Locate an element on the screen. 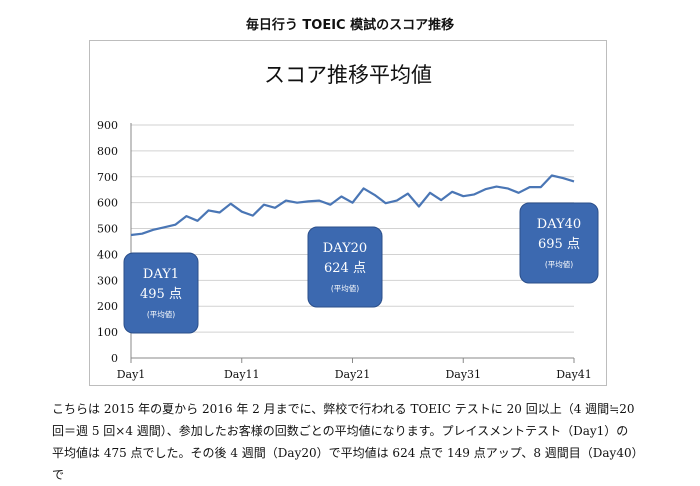 Image resolution: width=700 pixels, height=486 pixels. callout-value: 495 点 is located at coordinates (161, 294).